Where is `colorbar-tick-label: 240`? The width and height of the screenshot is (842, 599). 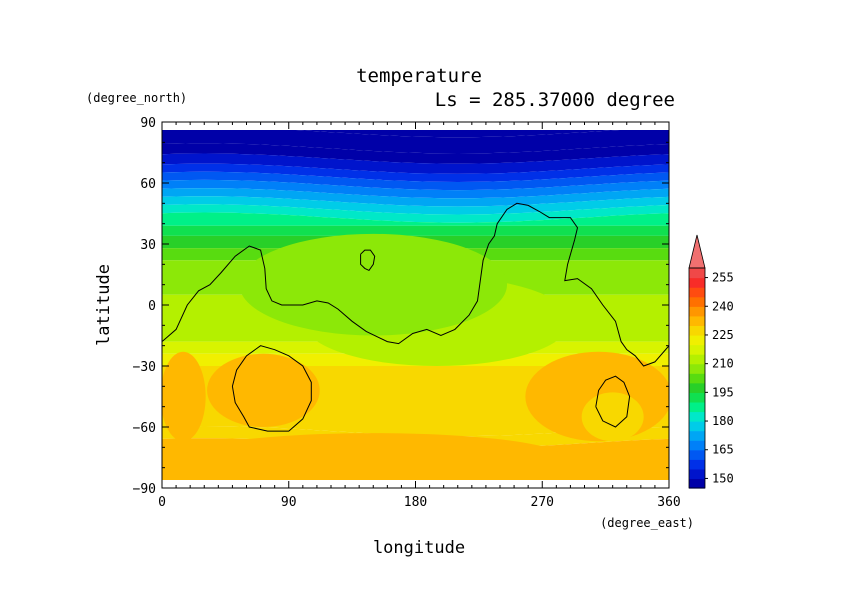 colorbar-tick-label: 240 is located at coordinates (723, 306).